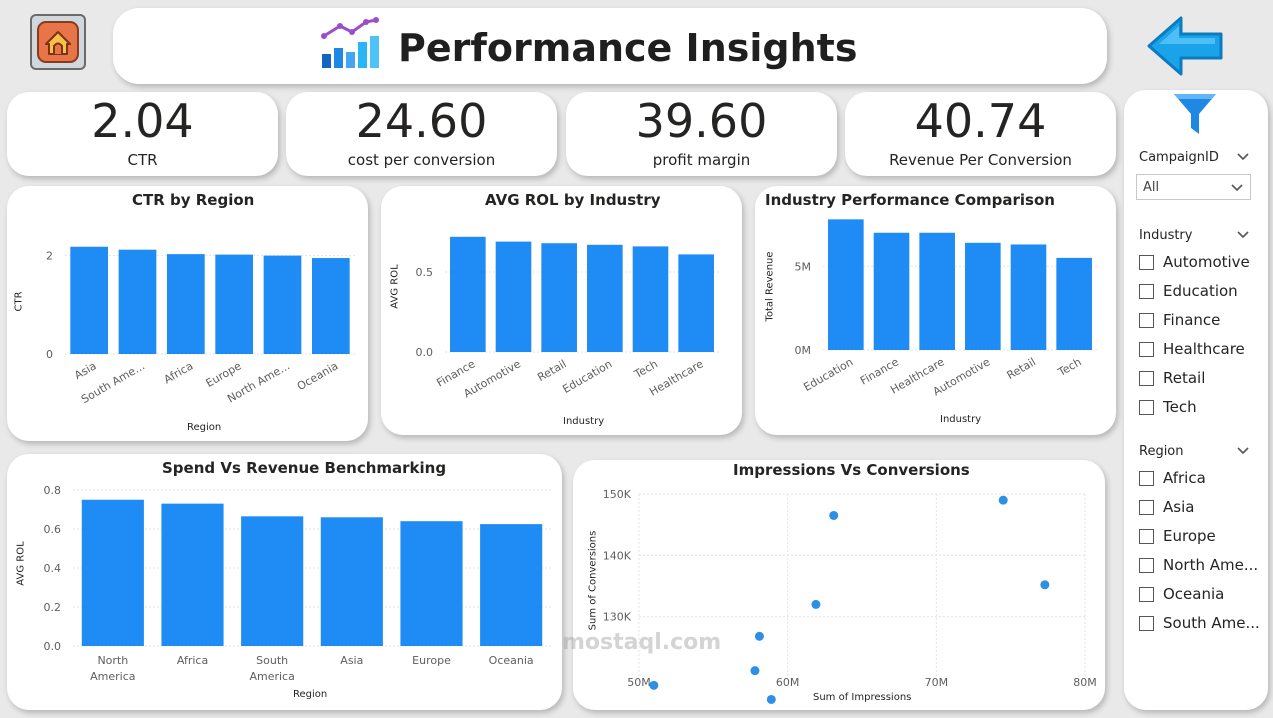 The height and width of the screenshot is (718, 1273). Describe the element at coordinates (851, 470) in the screenshot. I see `chart-title: Impressions Vs Conversions` at that location.